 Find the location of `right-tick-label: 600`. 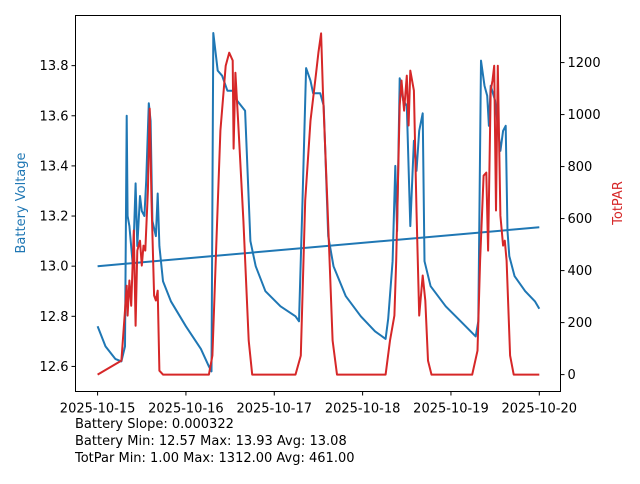

right-tick-label: 600 is located at coordinates (580, 219).